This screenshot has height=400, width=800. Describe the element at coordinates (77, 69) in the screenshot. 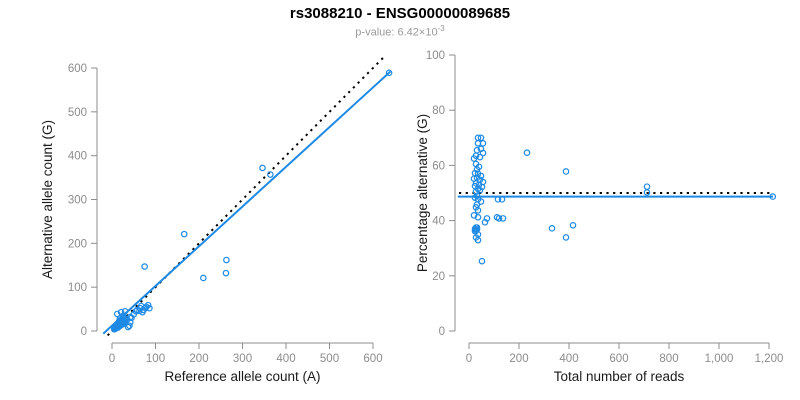

I see `y-tick-label: 600` at that location.